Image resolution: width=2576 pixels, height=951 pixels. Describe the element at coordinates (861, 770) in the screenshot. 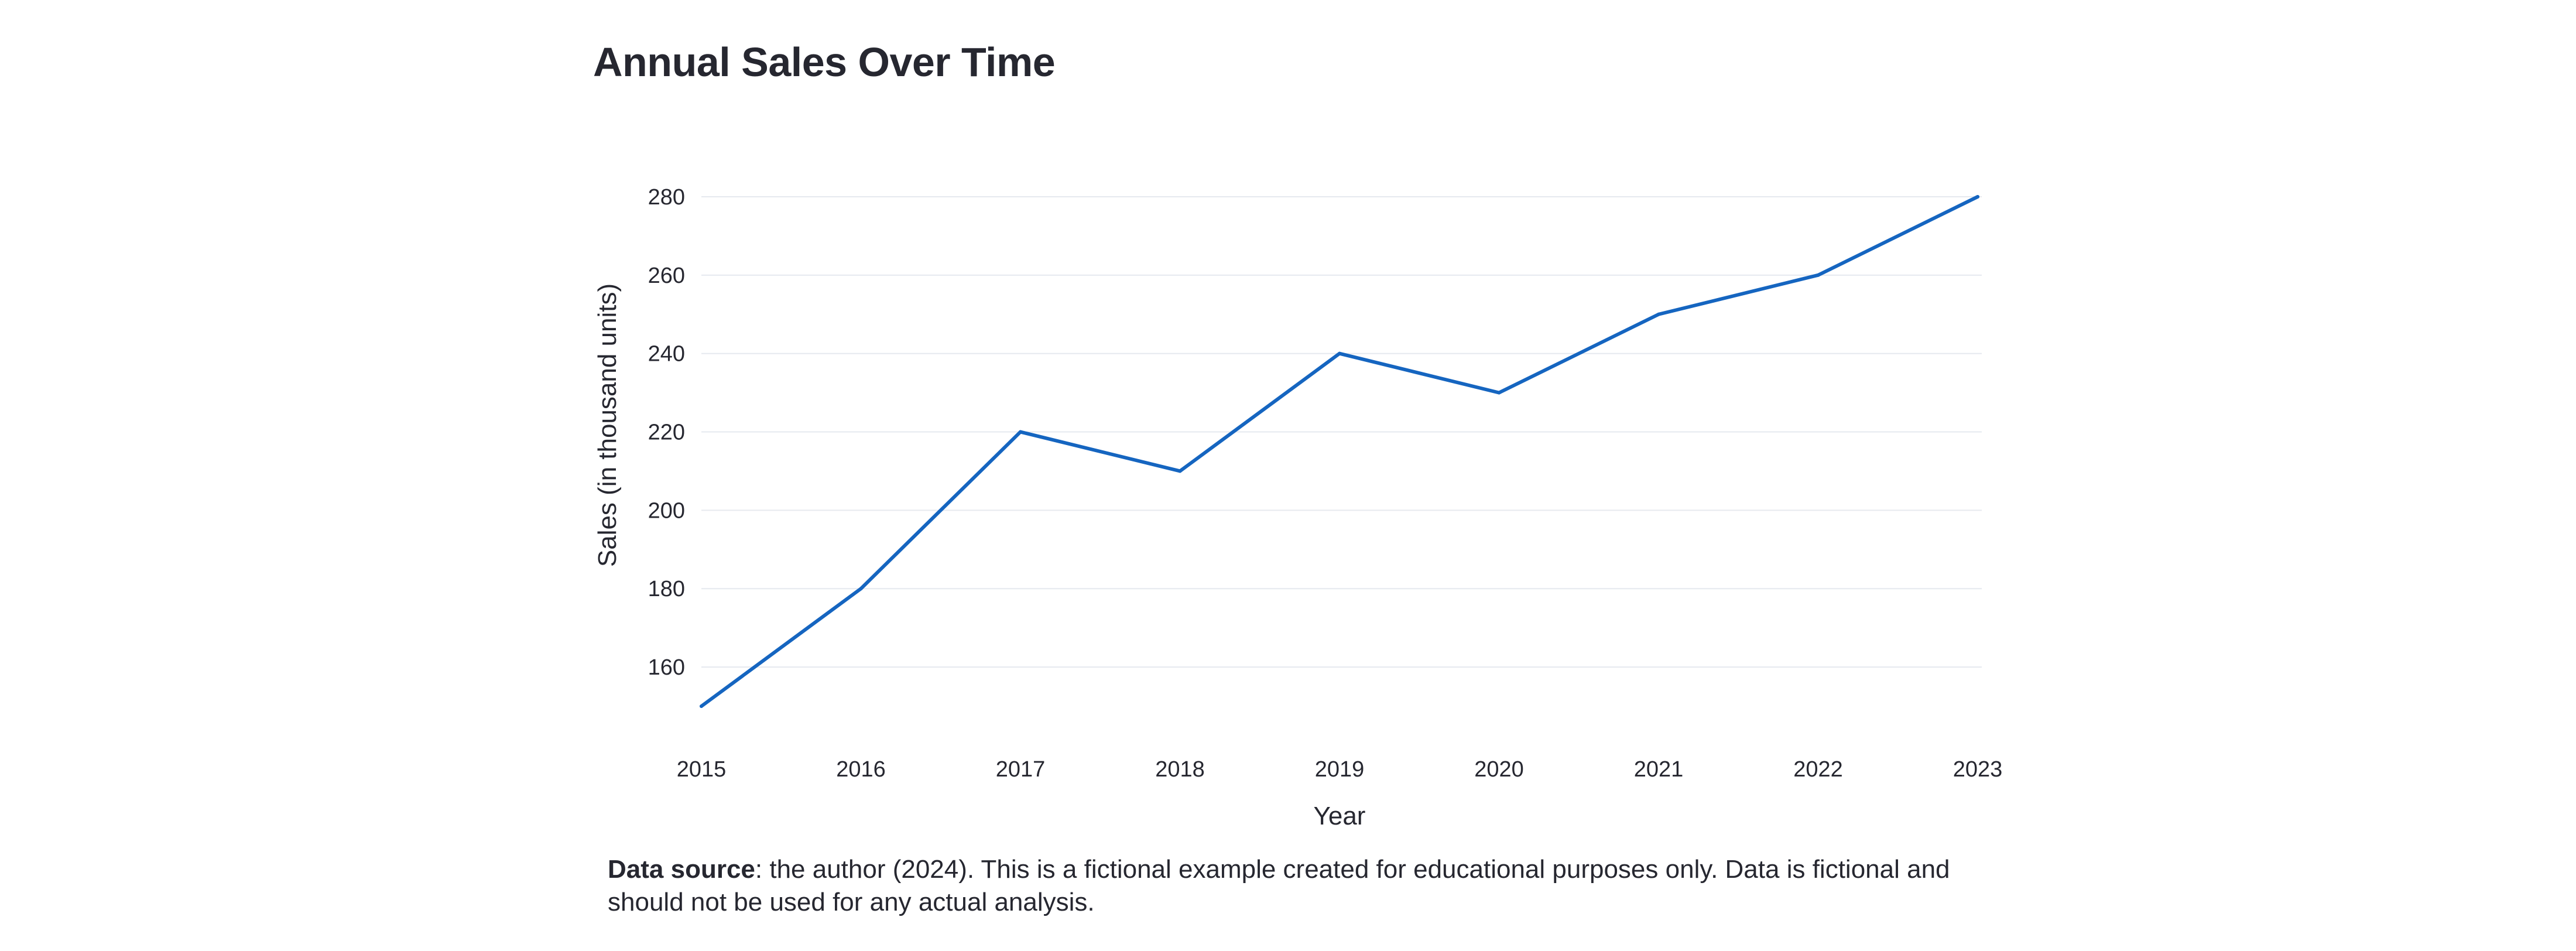

I see `x-tick-label: 2016` at that location.